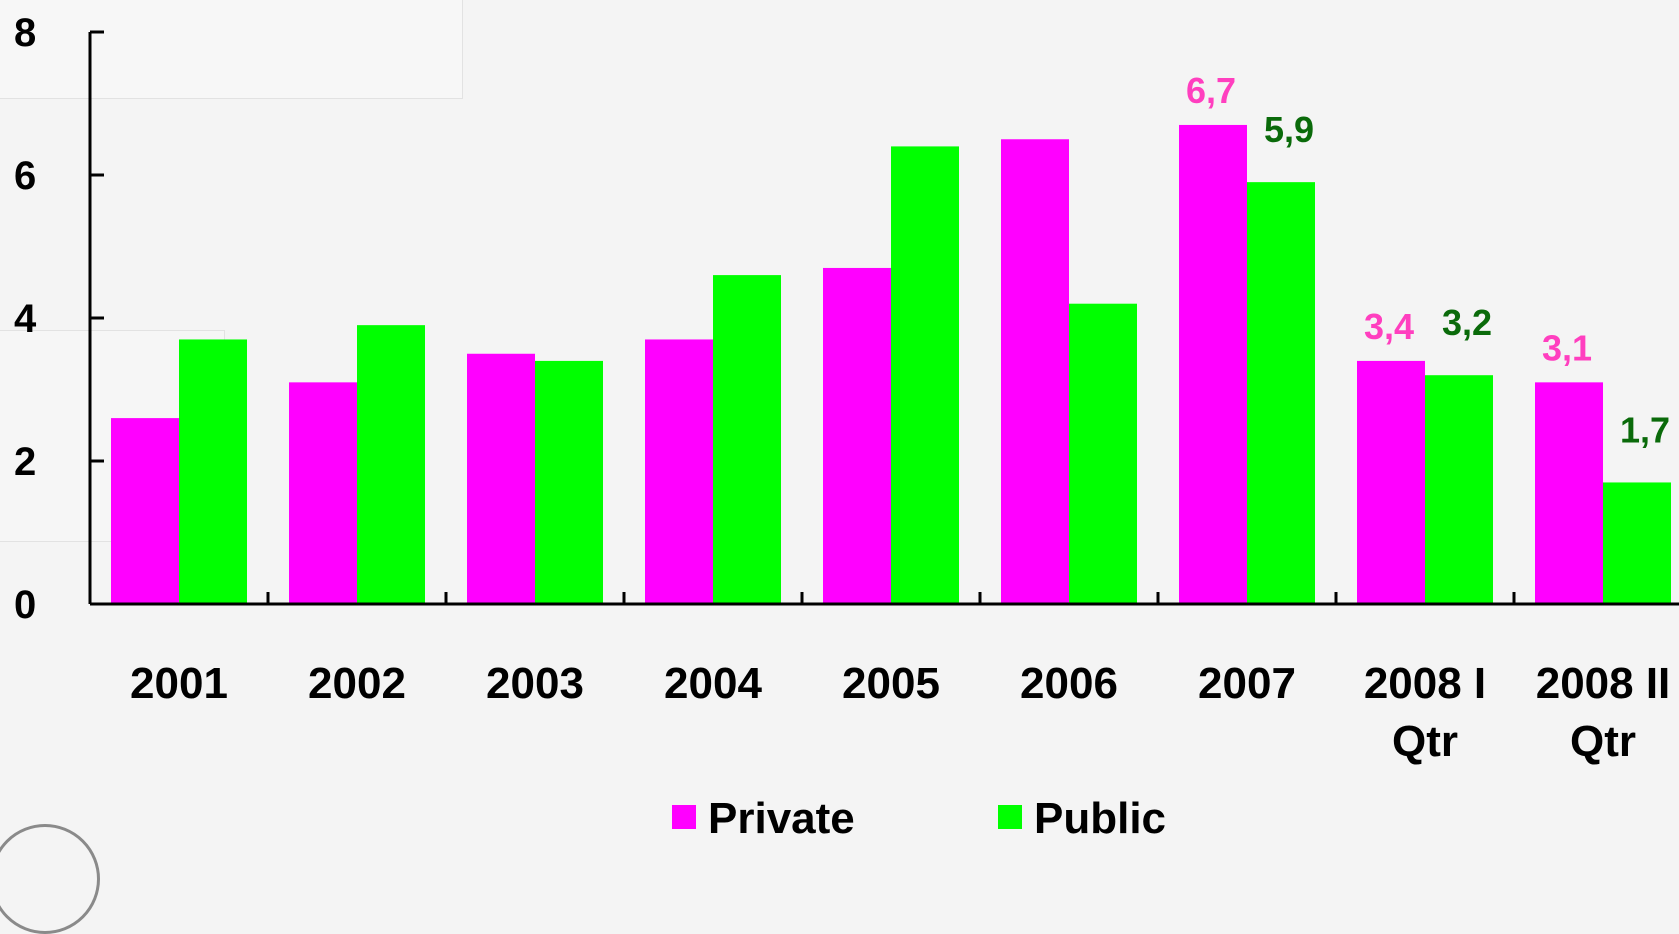 The height and width of the screenshot is (934, 1679). Describe the element at coordinates (1645, 429) in the screenshot. I see `data-label-public: 1,7` at that location.